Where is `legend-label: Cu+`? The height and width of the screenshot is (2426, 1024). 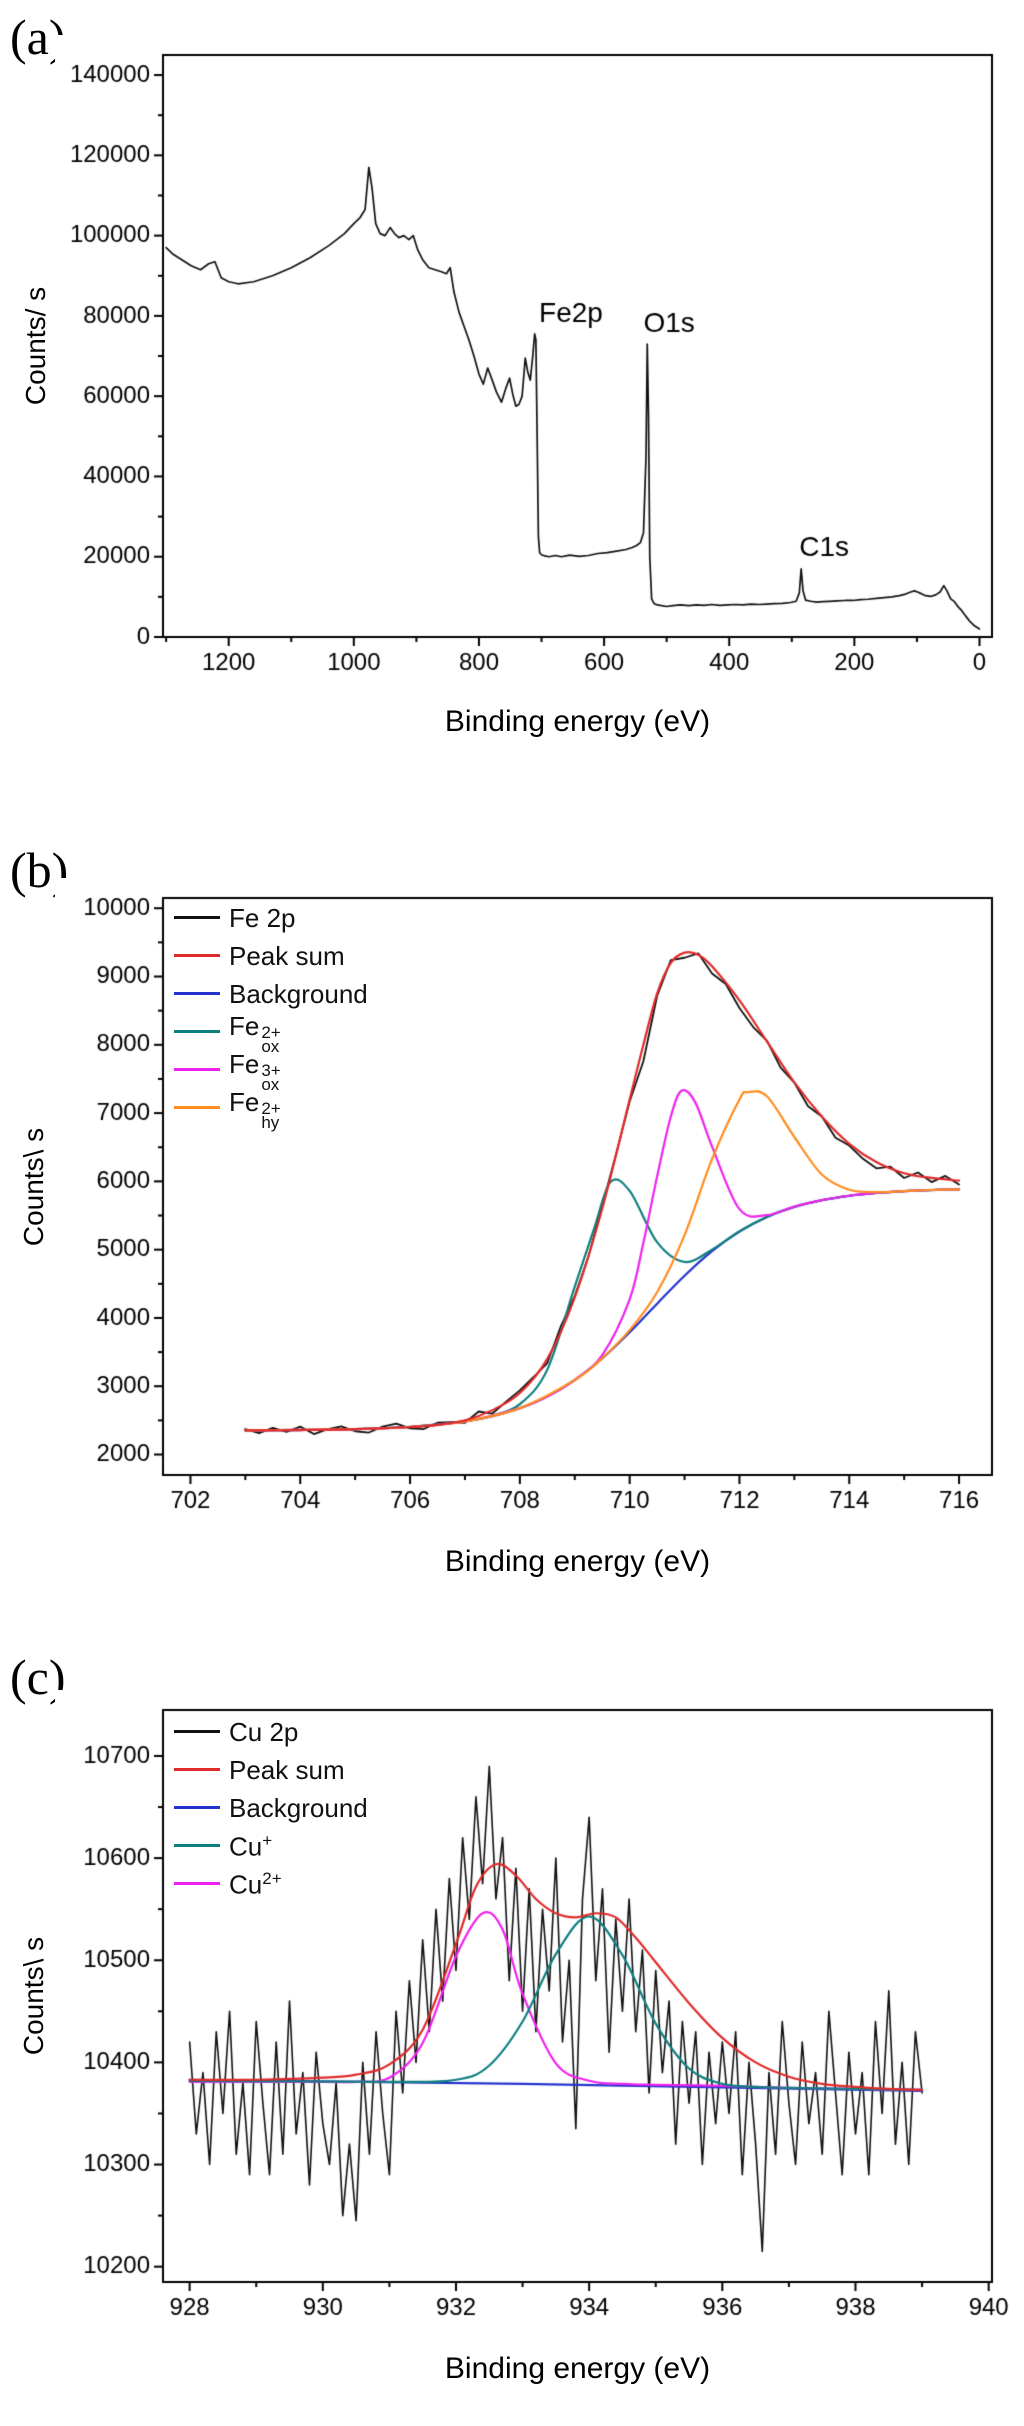
legend-label: Cu+ is located at coordinates (251, 1846).